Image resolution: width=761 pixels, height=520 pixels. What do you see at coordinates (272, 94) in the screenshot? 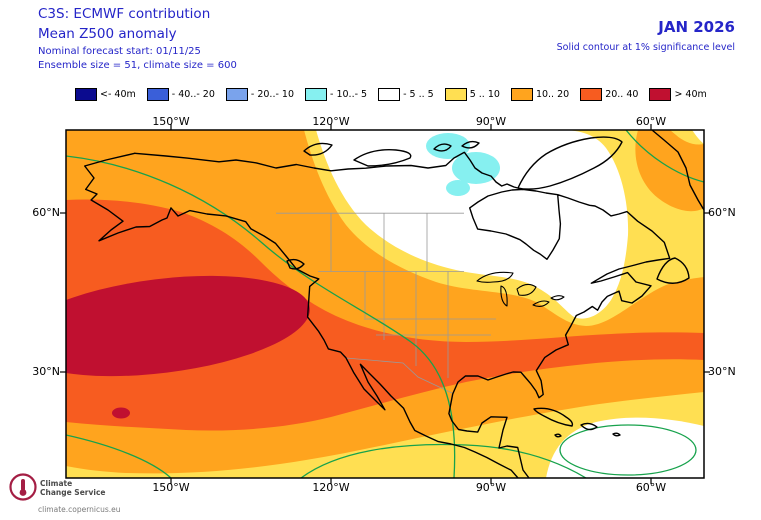
I see `legend-label: - 20..- 10` at bounding box center [272, 94].